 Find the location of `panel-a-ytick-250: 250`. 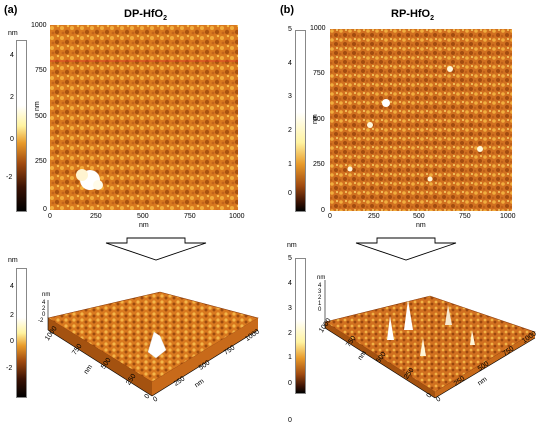

panel-a-ytick-250: 250 is located at coordinates (41, 161).